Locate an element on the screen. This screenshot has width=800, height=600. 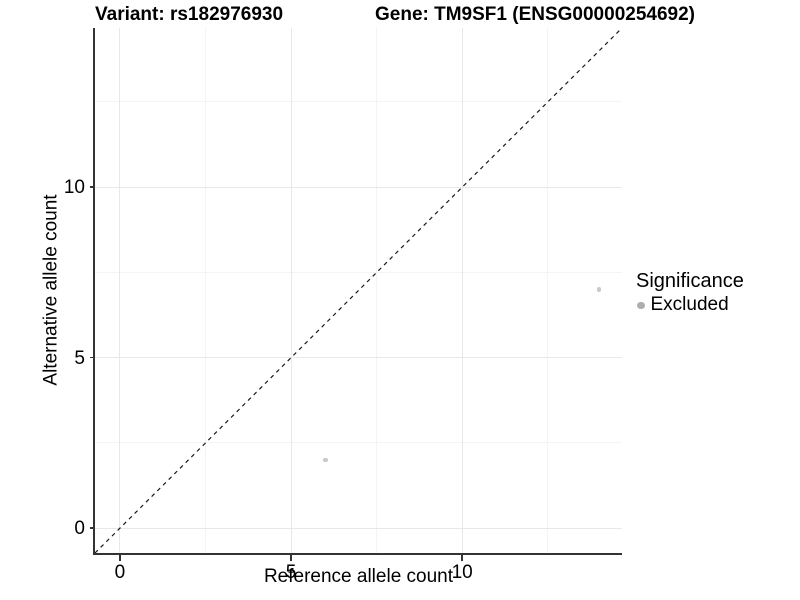
x-tick-label: 10 is located at coordinates (462, 572).